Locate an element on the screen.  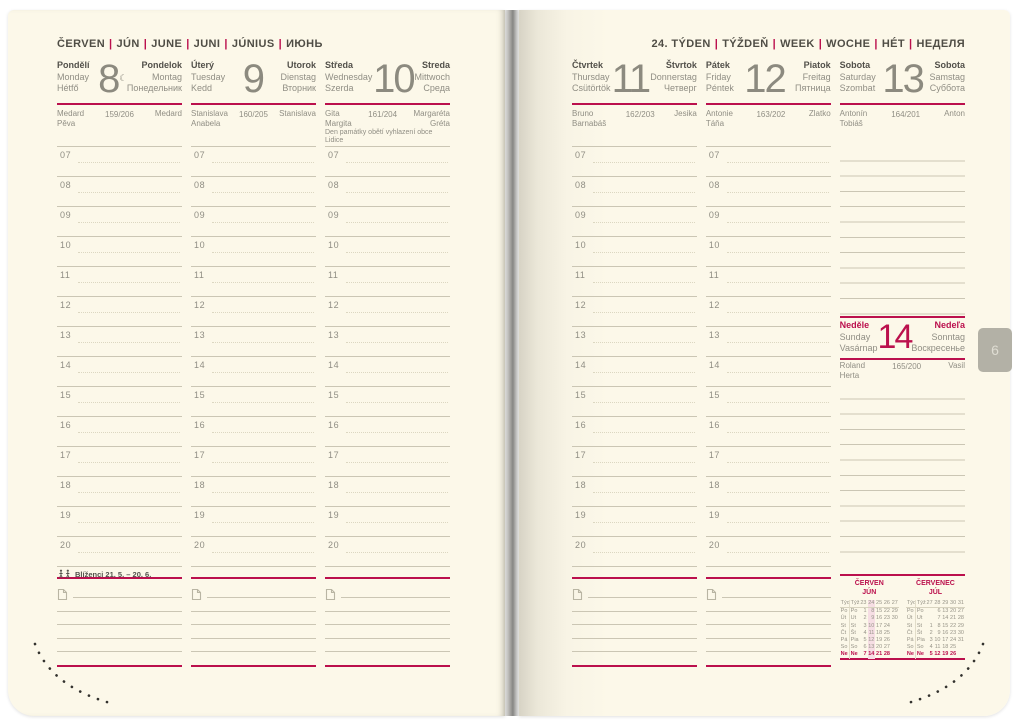
hour-label: 07 is located at coordinates (66, 155).